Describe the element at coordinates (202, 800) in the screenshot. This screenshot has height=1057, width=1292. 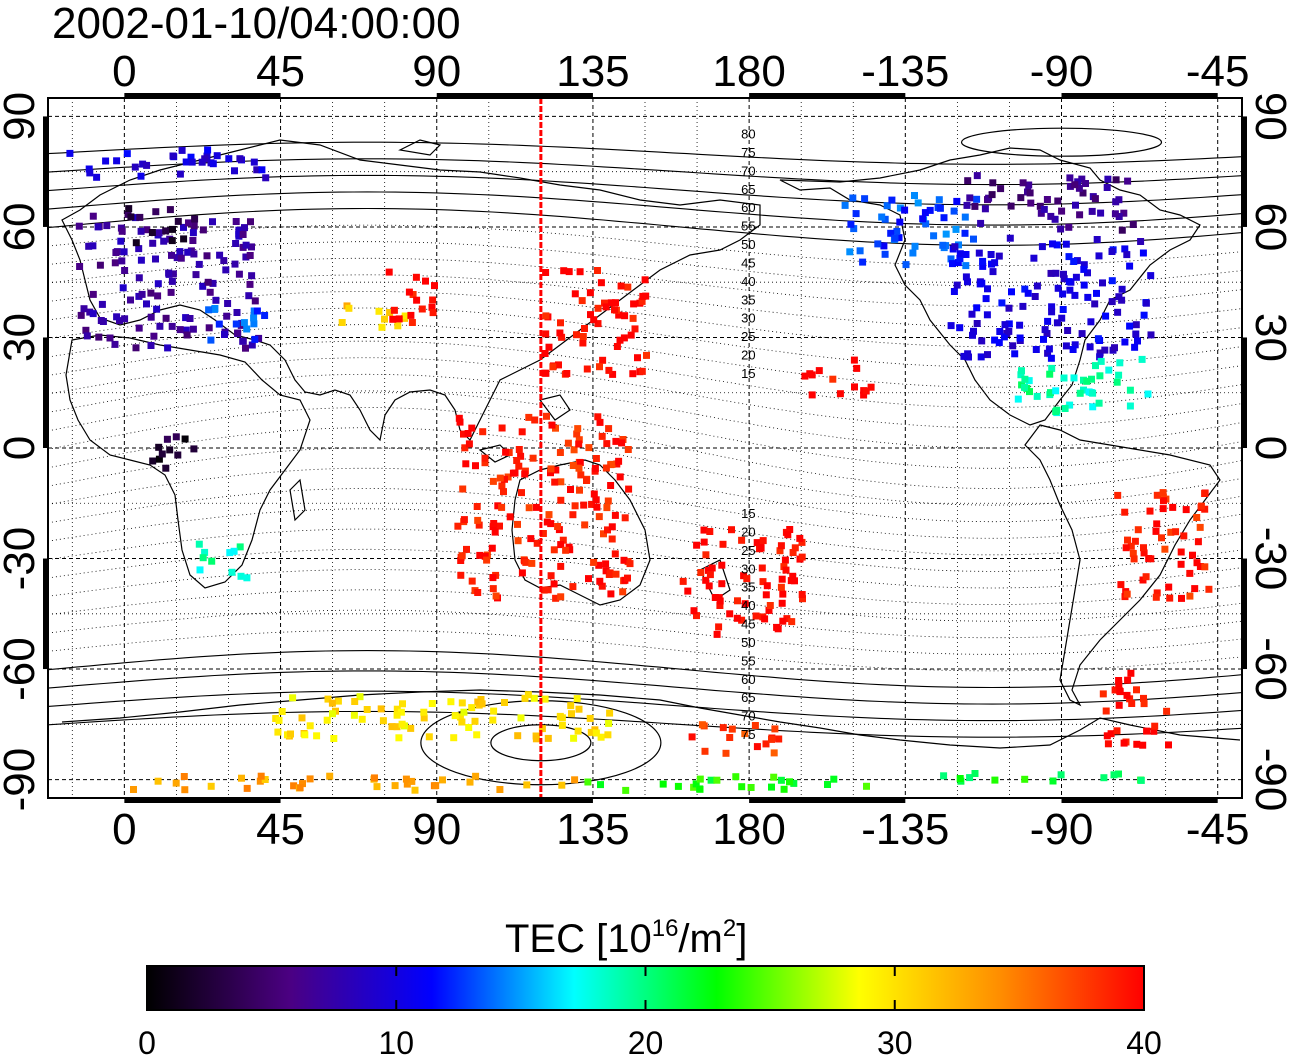
I see `frame-bar-bottom` at that location.